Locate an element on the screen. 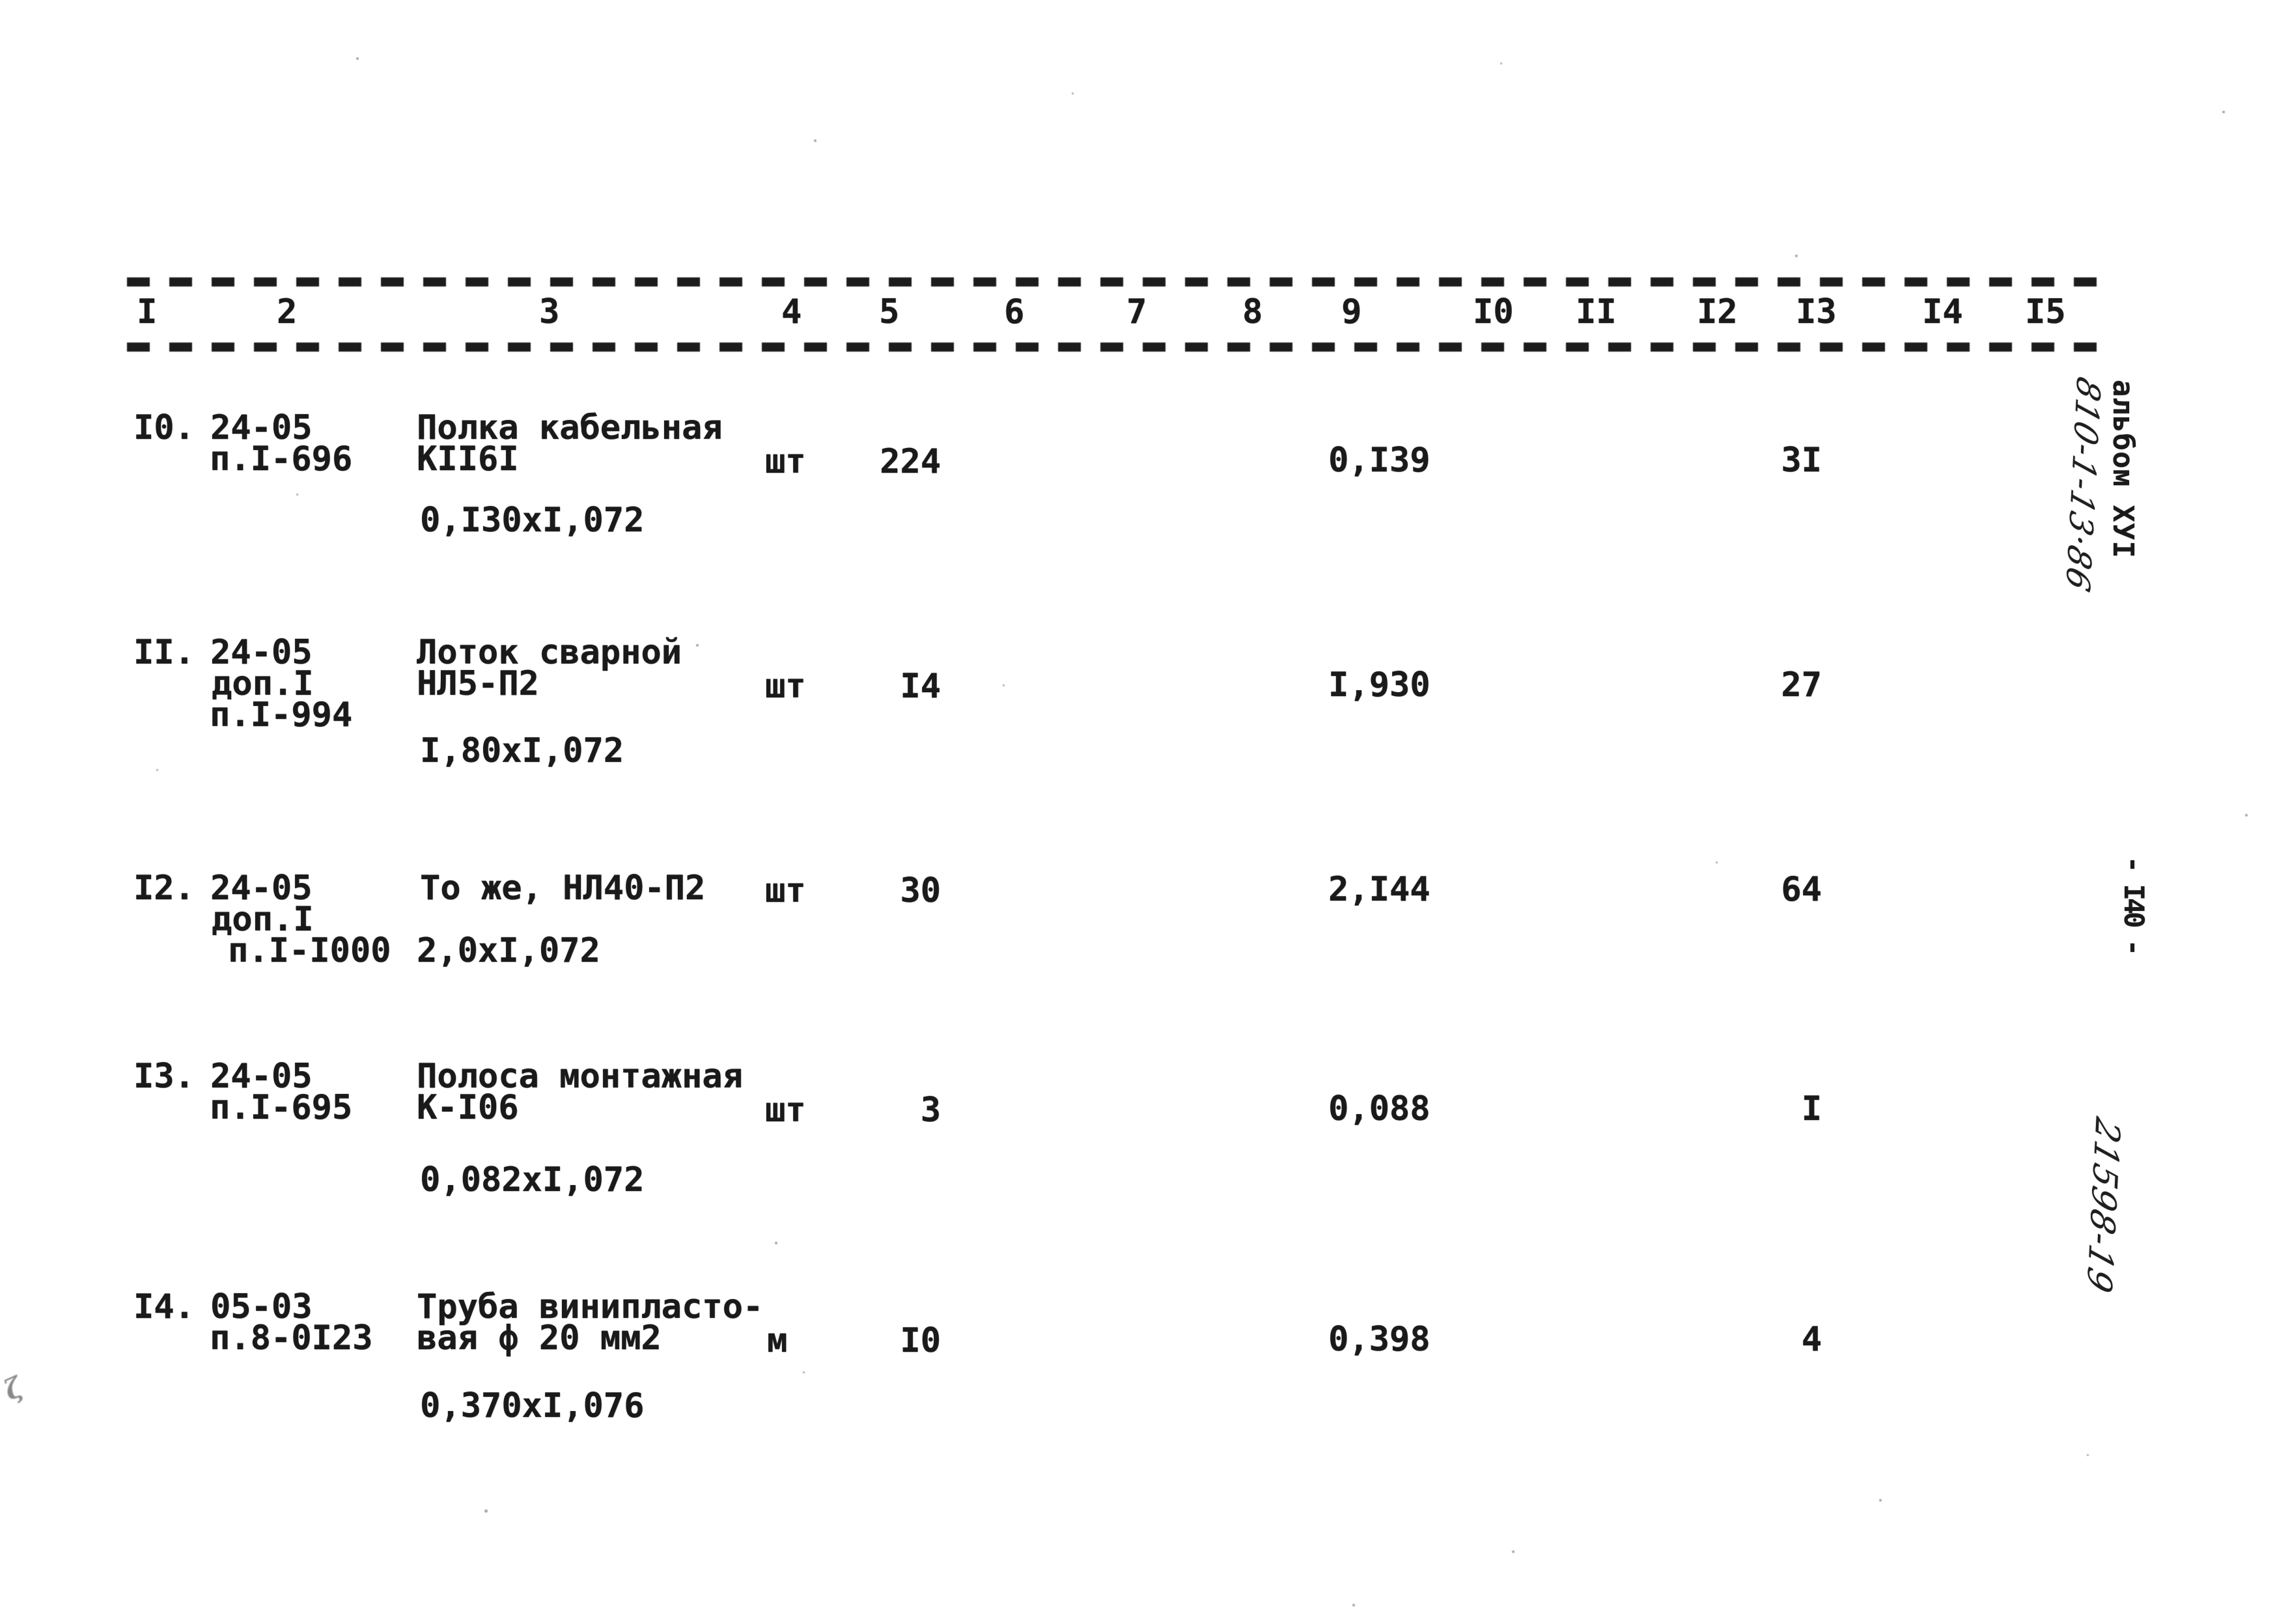 This screenshot has width=2290, height=1624. item-dimensions: 0,082xI,072 is located at coordinates (532, 1179).